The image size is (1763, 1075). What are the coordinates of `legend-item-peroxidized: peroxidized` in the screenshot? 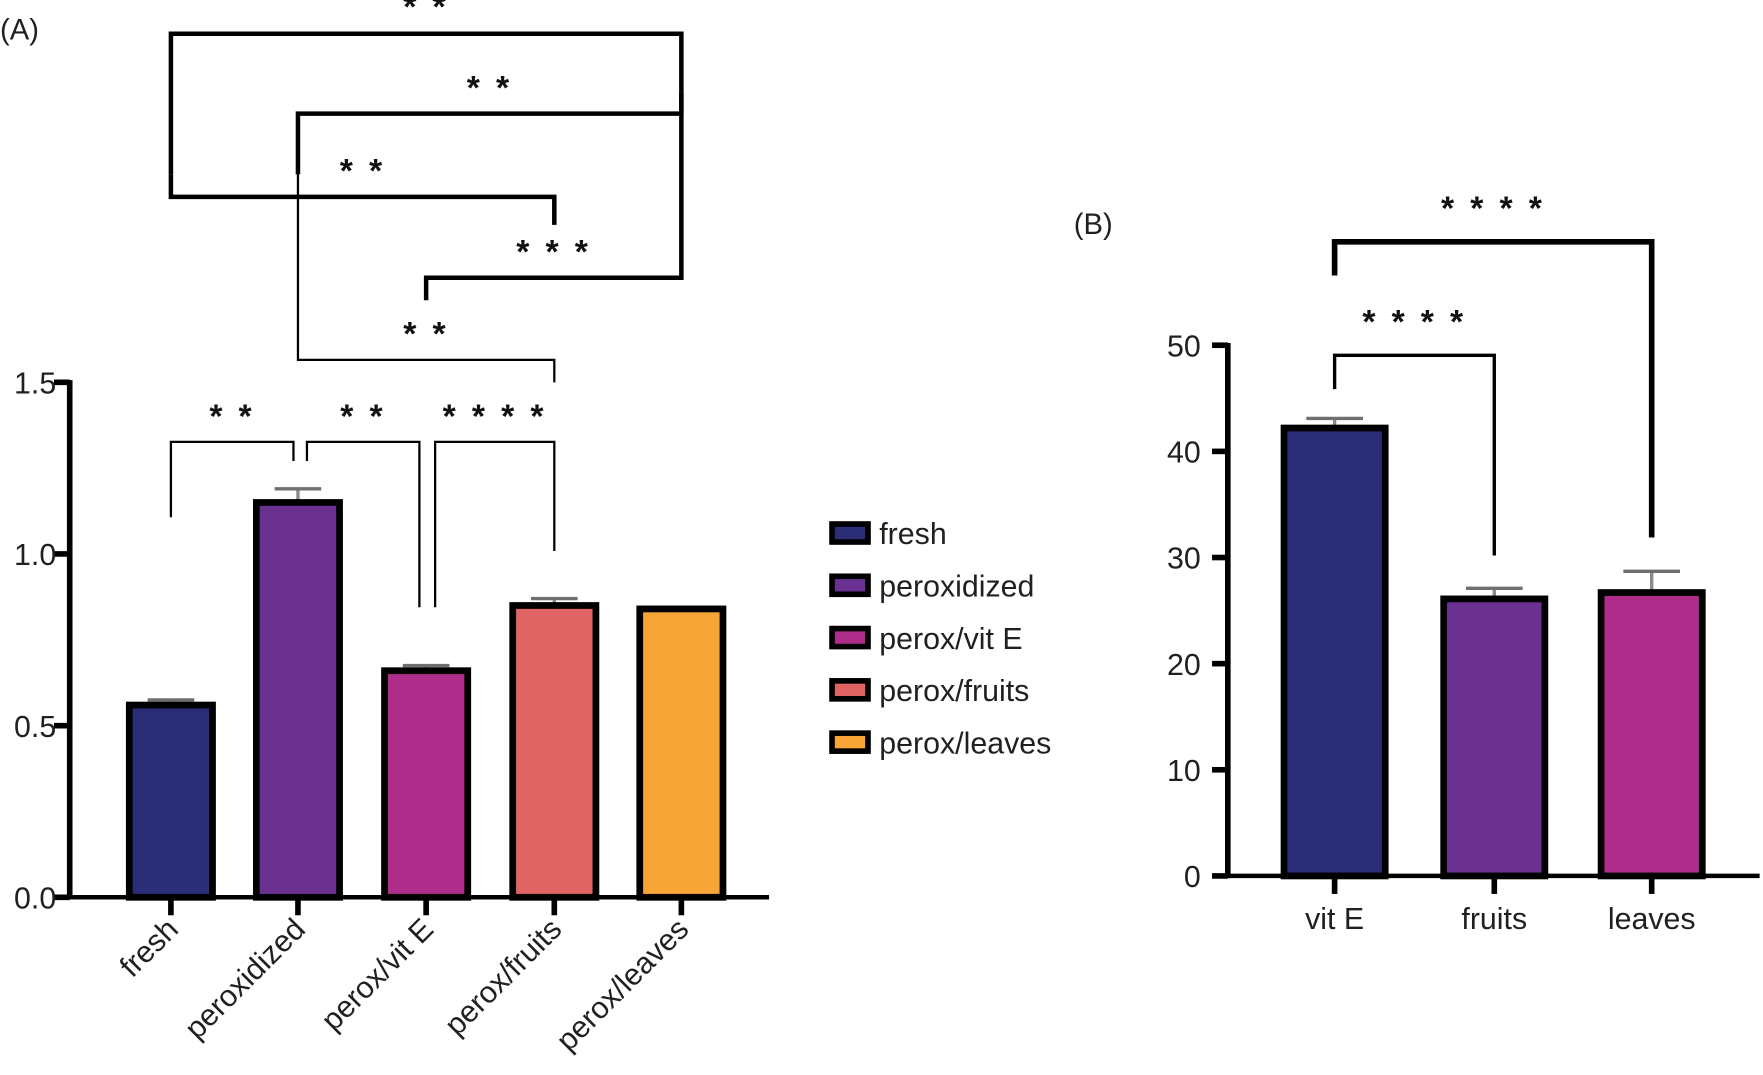 It's located at (931, 587).